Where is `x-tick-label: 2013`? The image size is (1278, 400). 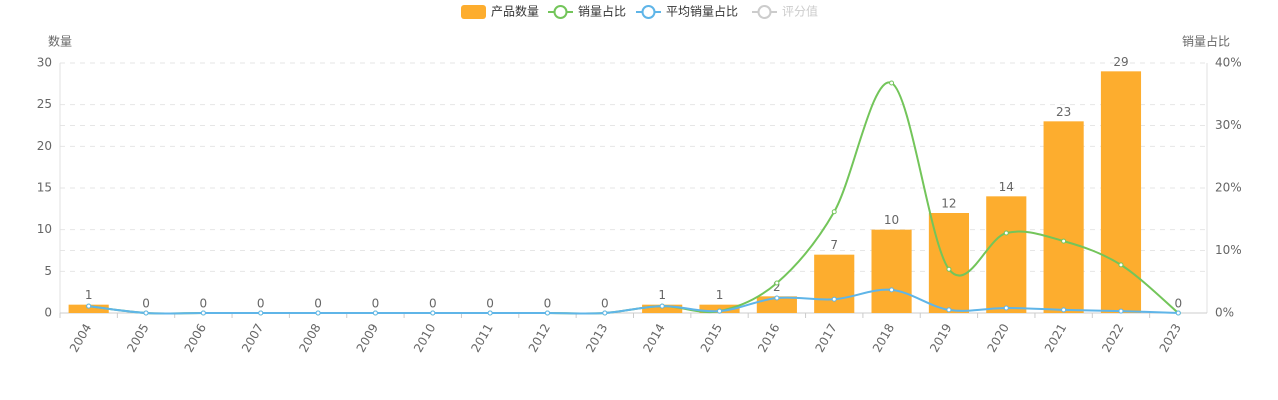
x-tick-label: 2013 is located at coordinates (596, 337).